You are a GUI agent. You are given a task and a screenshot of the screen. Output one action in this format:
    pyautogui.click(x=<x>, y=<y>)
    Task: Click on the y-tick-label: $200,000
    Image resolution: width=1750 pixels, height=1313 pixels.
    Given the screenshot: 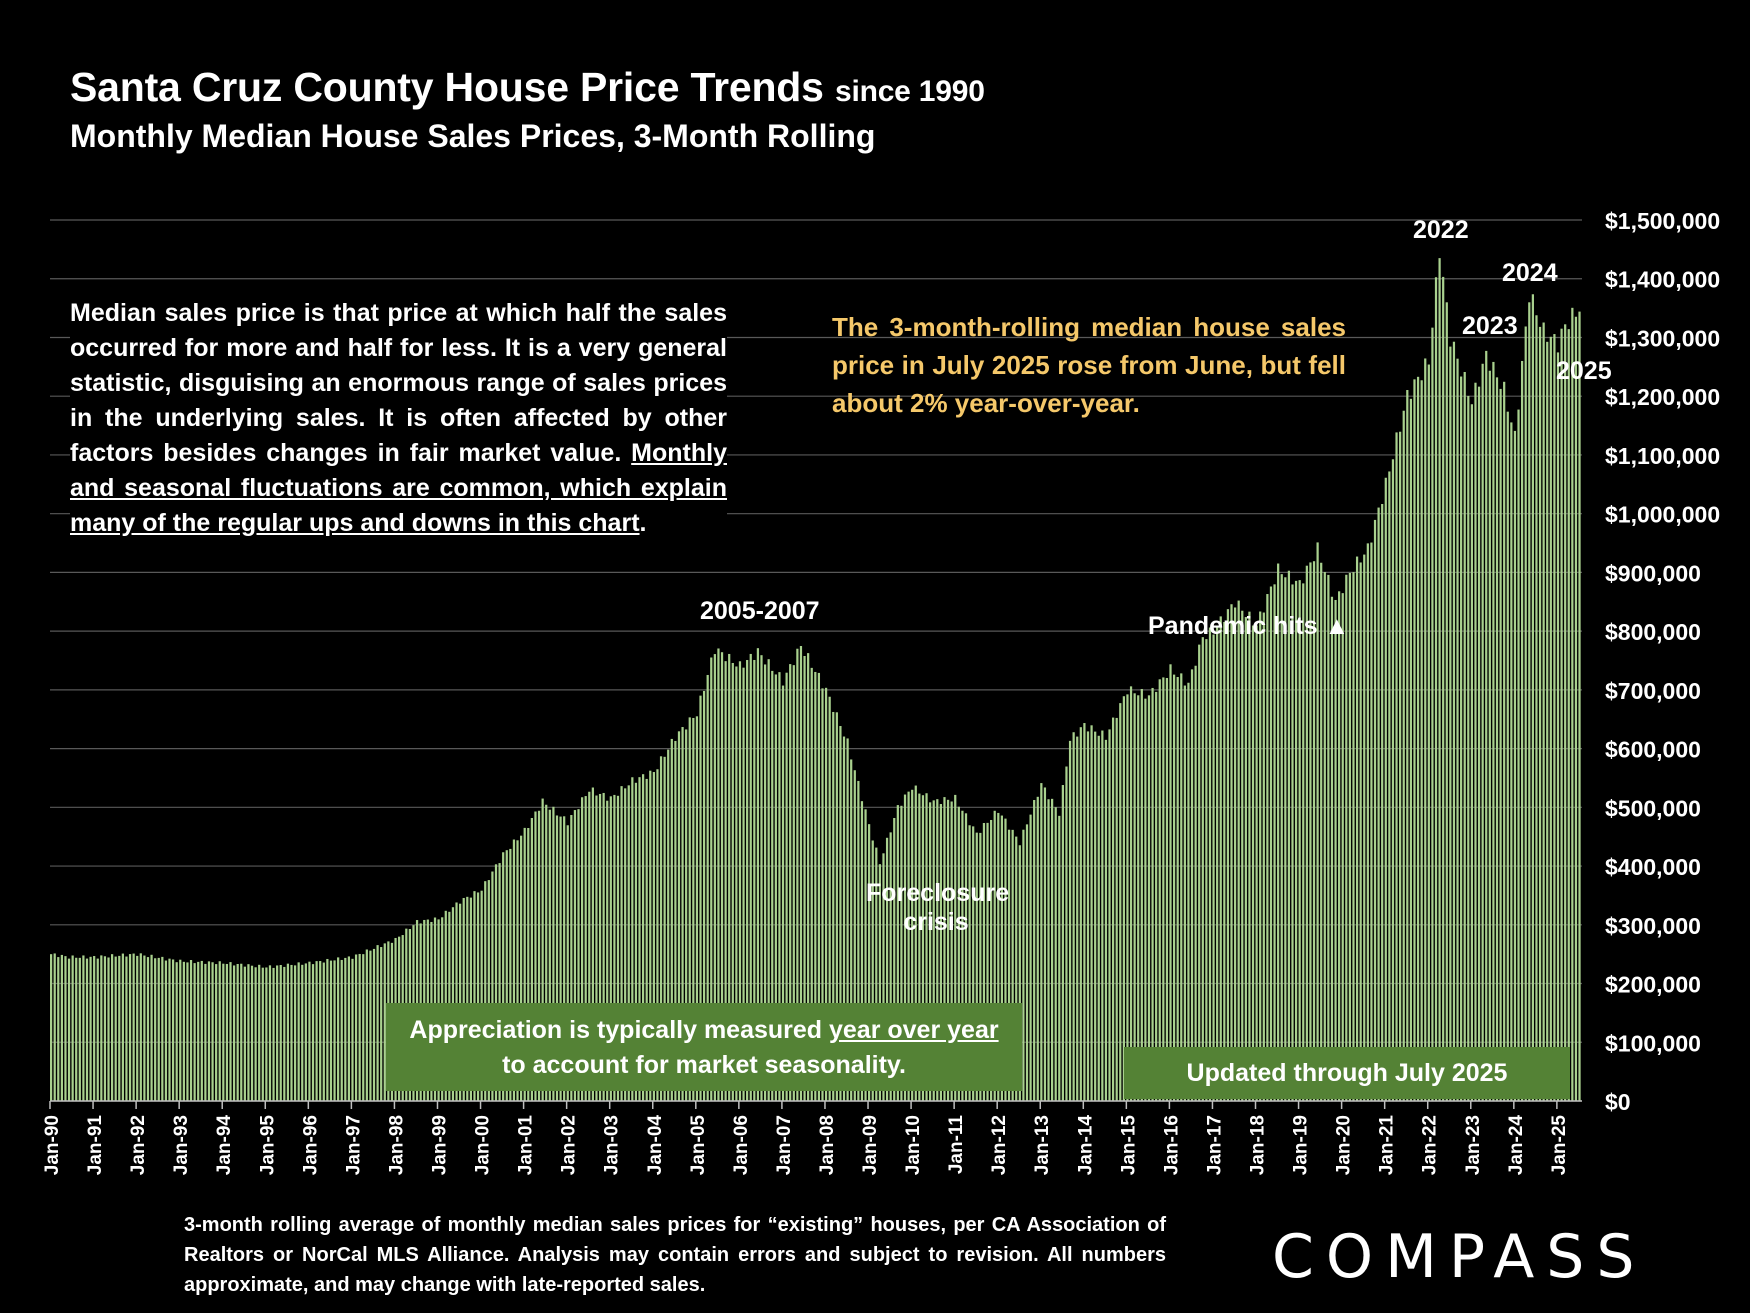 What is the action you would take?
    pyautogui.click(x=1653, y=985)
    